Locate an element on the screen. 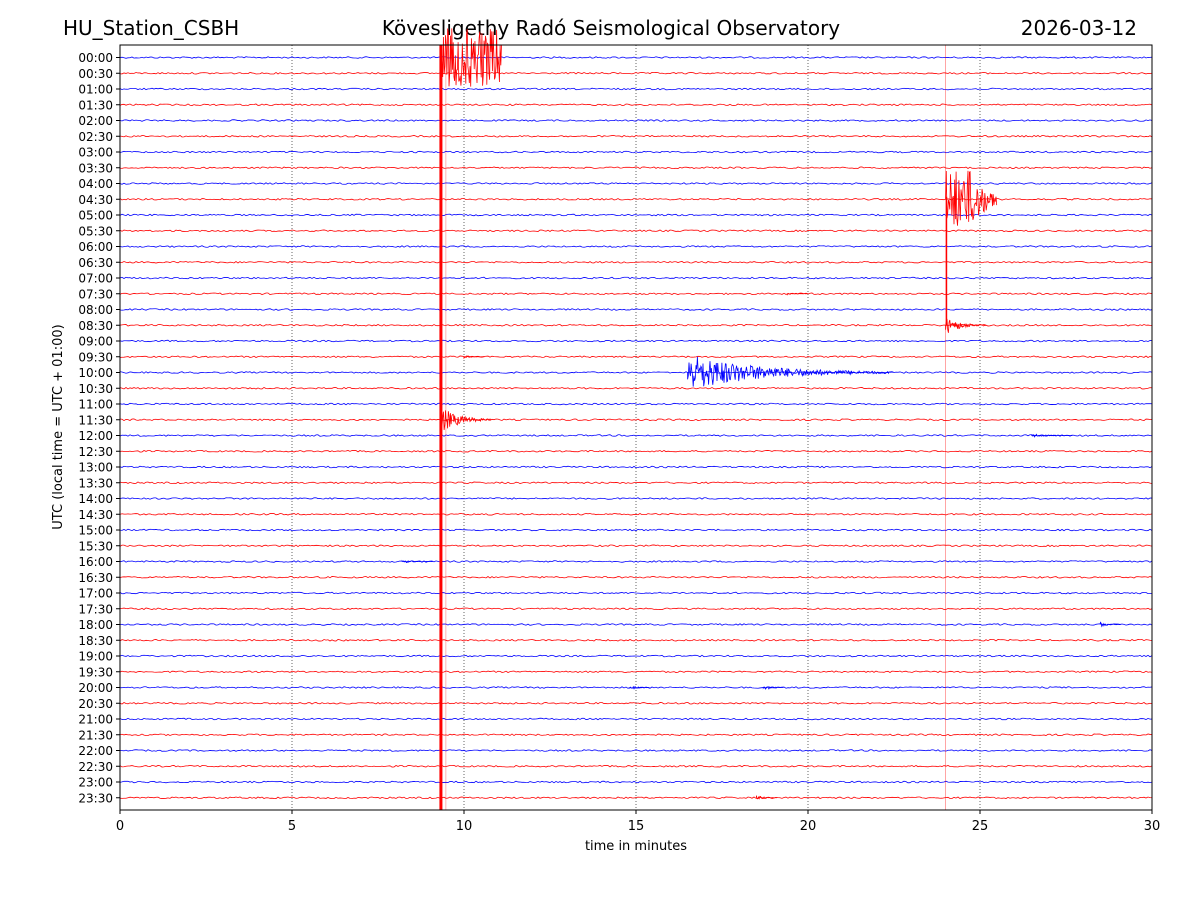  y-tick-label: 21:30 is located at coordinates (95, 735).